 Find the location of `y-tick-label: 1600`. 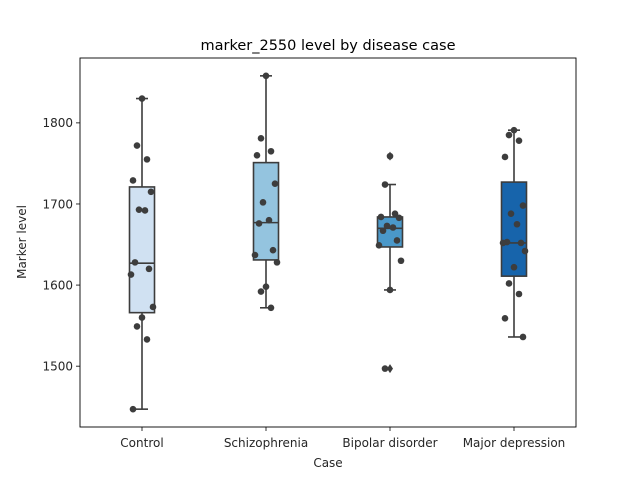

y-tick-label: 1600 is located at coordinates (57, 285).